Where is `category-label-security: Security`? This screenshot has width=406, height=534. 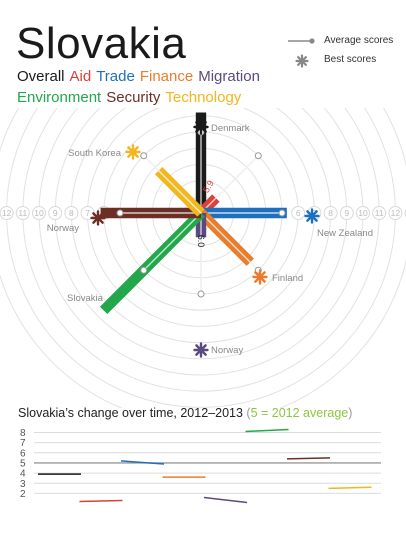
category-label-security: Security is located at coordinates (133, 97).